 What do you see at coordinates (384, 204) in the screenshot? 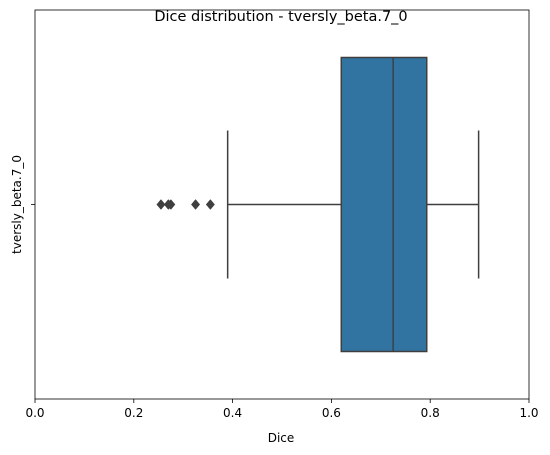
I see `interquartile-box` at bounding box center [384, 204].